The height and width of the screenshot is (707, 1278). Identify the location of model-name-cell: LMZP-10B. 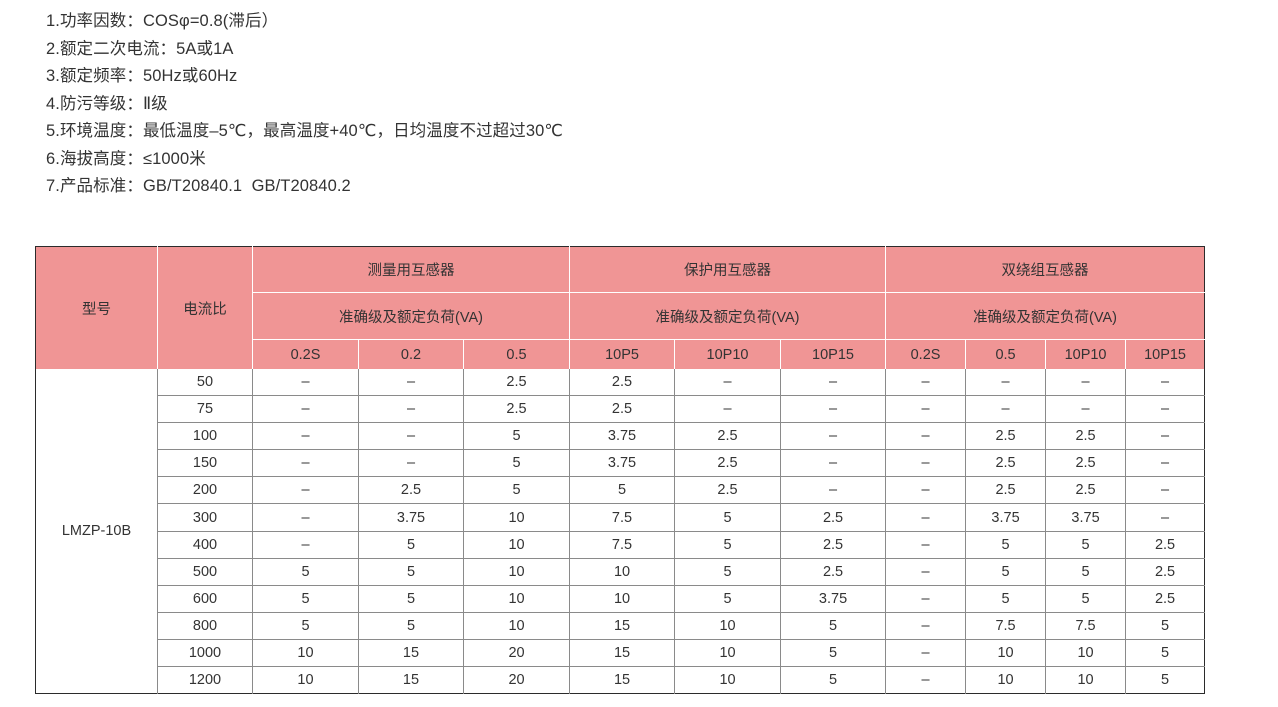
(96, 531).